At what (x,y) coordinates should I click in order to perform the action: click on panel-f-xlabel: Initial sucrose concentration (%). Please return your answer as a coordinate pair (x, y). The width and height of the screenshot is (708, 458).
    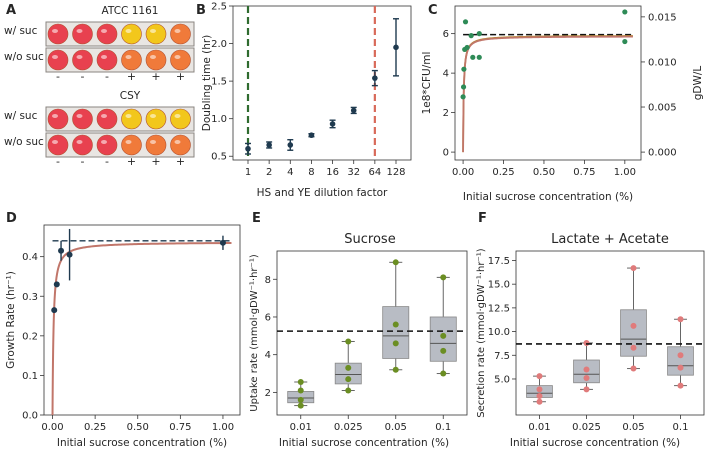
    Looking at the image, I should click on (595, 443).